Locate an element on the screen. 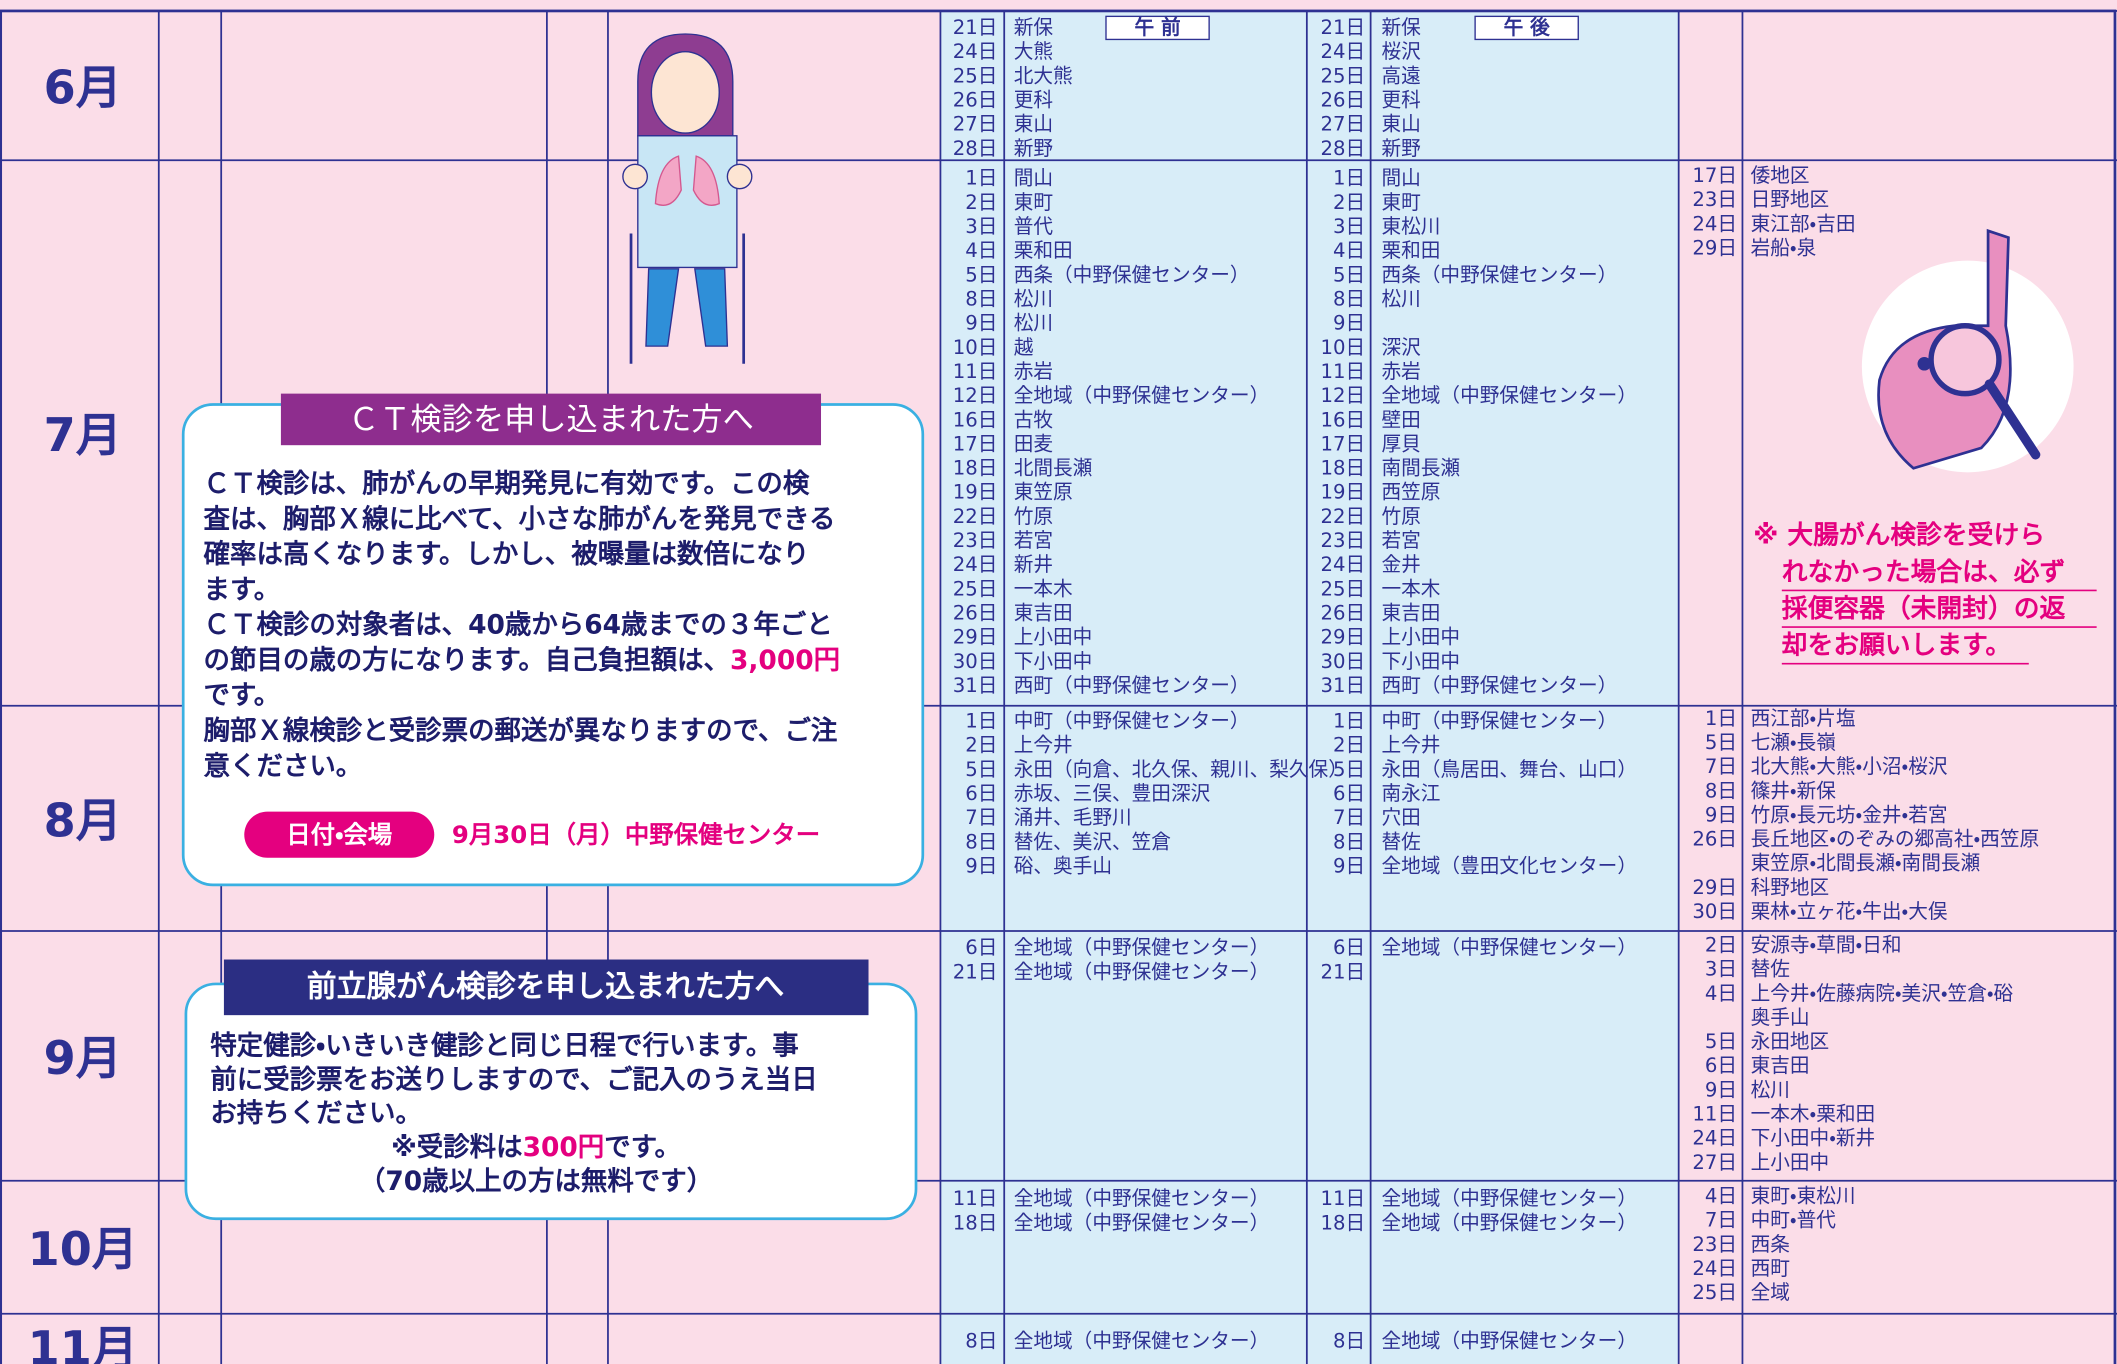  note-line: 採便容器（未開封）の返 is located at coordinates (1924, 609).